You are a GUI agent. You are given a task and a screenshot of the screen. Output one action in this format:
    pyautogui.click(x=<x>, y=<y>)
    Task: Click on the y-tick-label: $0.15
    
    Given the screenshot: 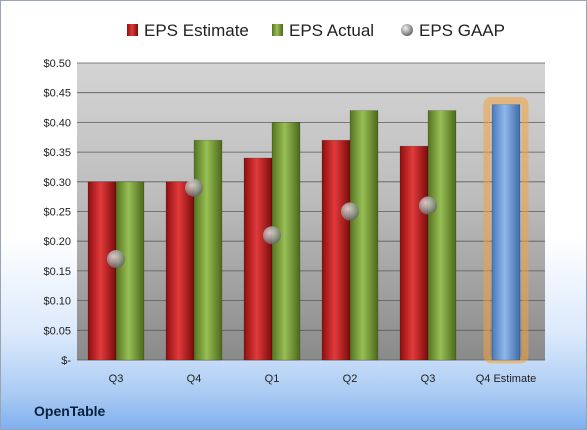 What is the action you would take?
    pyautogui.click(x=57, y=272)
    